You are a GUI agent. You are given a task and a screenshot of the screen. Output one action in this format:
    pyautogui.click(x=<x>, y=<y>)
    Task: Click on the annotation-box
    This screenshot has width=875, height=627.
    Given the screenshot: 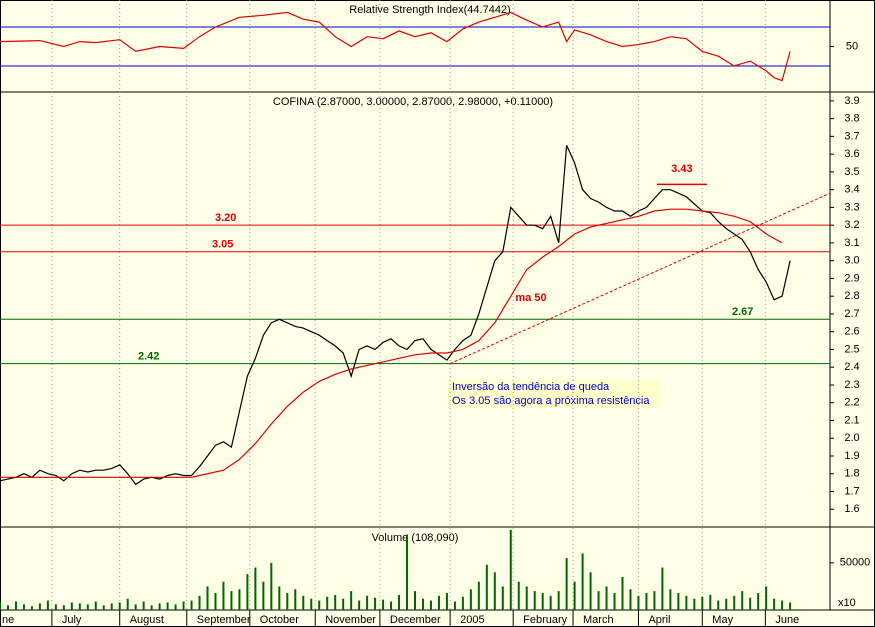 What is the action you would take?
    pyautogui.click(x=554, y=394)
    